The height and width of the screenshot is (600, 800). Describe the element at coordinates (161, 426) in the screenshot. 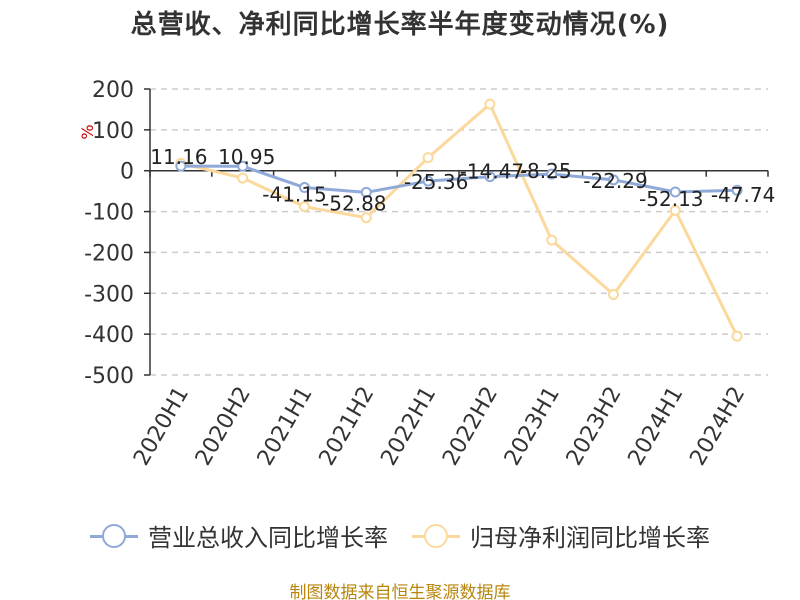

I see `x-tick-label: 2020H1` at that location.